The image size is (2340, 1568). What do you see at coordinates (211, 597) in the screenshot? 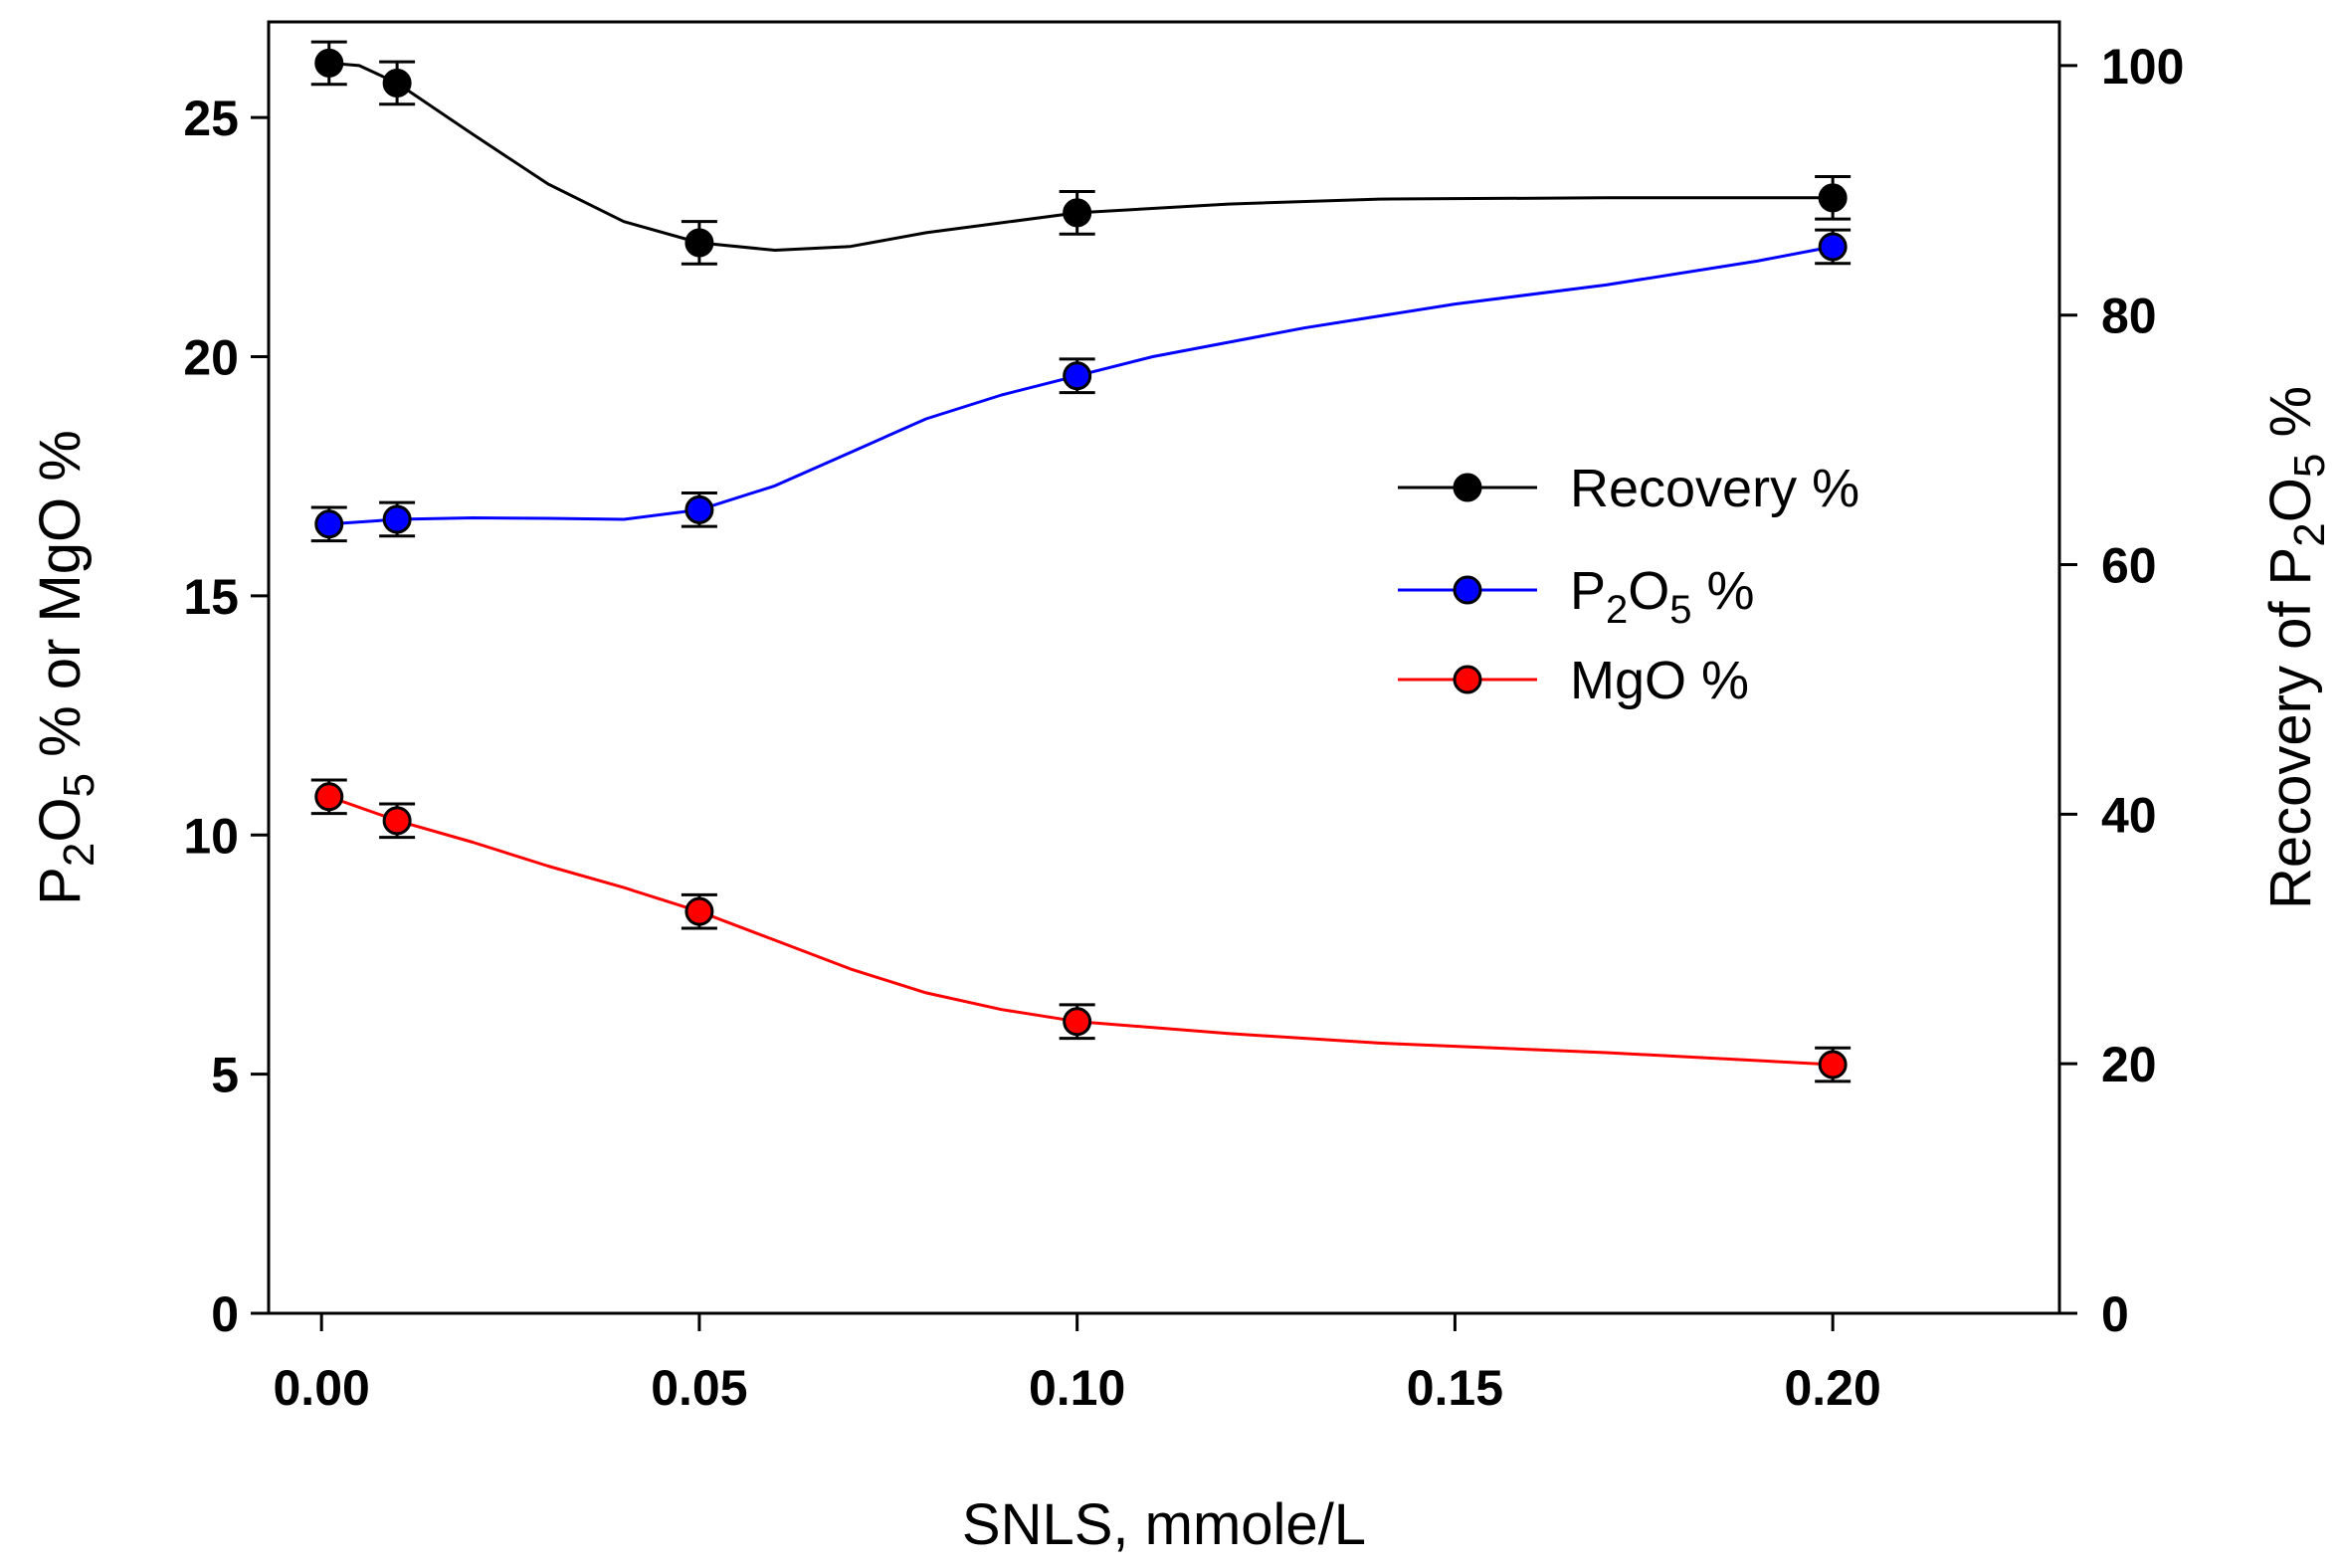
I see `y-left-tick-label: 15` at bounding box center [211, 597].